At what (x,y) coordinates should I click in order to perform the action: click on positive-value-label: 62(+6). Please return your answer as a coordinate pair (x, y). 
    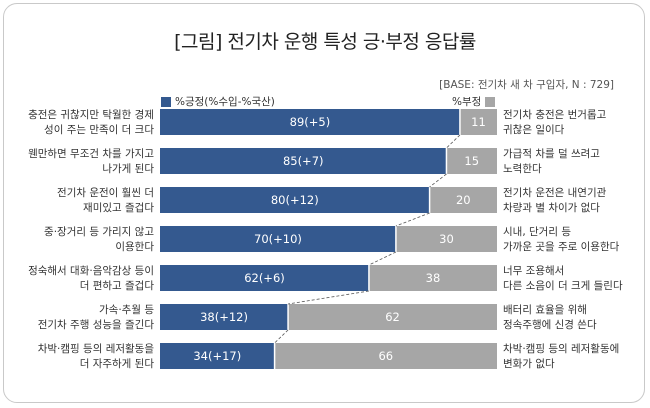
    Looking at the image, I should click on (264, 278).